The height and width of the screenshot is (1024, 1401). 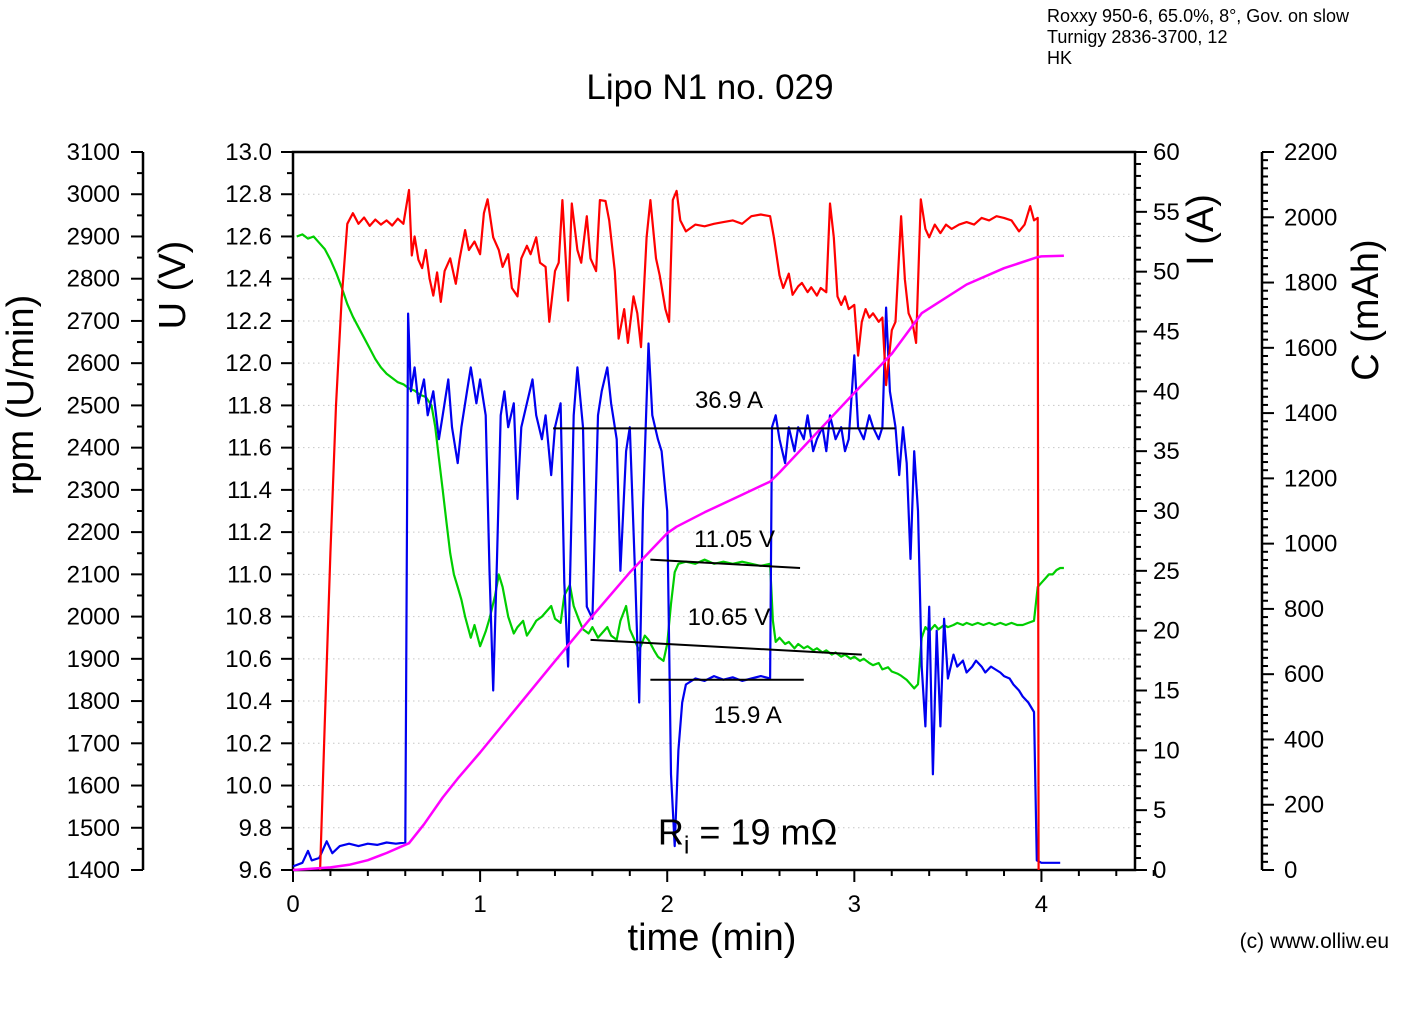 I want to click on current-axis-tick-label: 10, so click(x=1166, y=750).